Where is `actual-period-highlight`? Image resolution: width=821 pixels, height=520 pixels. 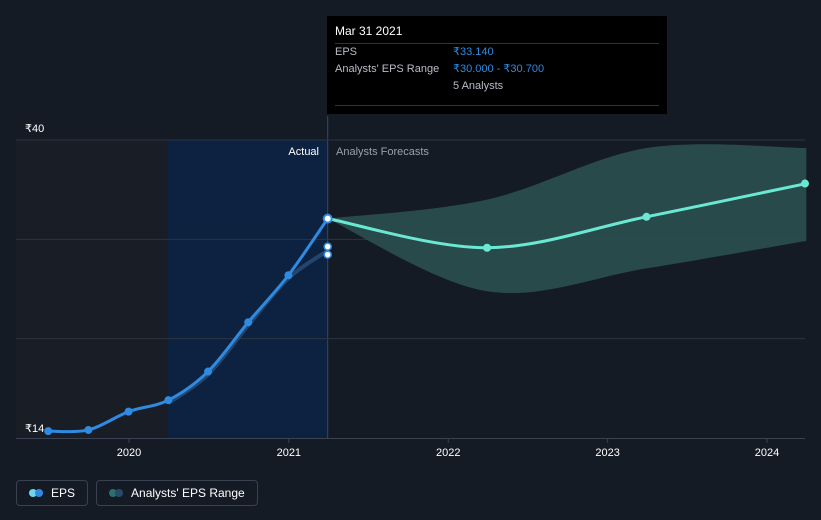 actual-period-highlight is located at coordinates (248, 289).